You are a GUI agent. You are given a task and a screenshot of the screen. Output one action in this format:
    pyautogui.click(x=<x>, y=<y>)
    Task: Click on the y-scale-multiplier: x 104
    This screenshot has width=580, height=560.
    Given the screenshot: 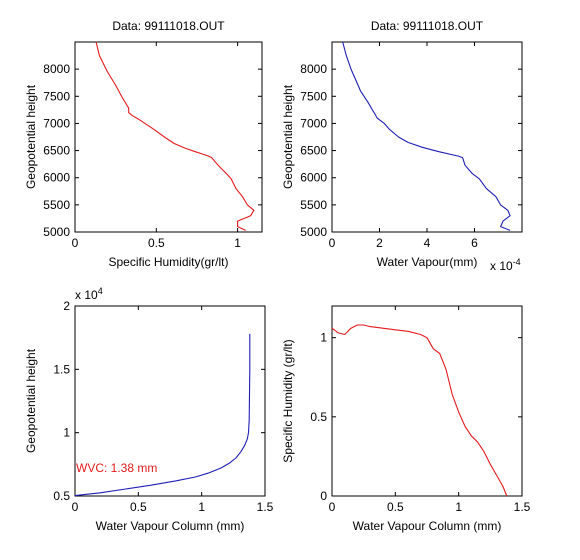 What is the action you would take?
    pyautogui.click(x=89, y=294)
    